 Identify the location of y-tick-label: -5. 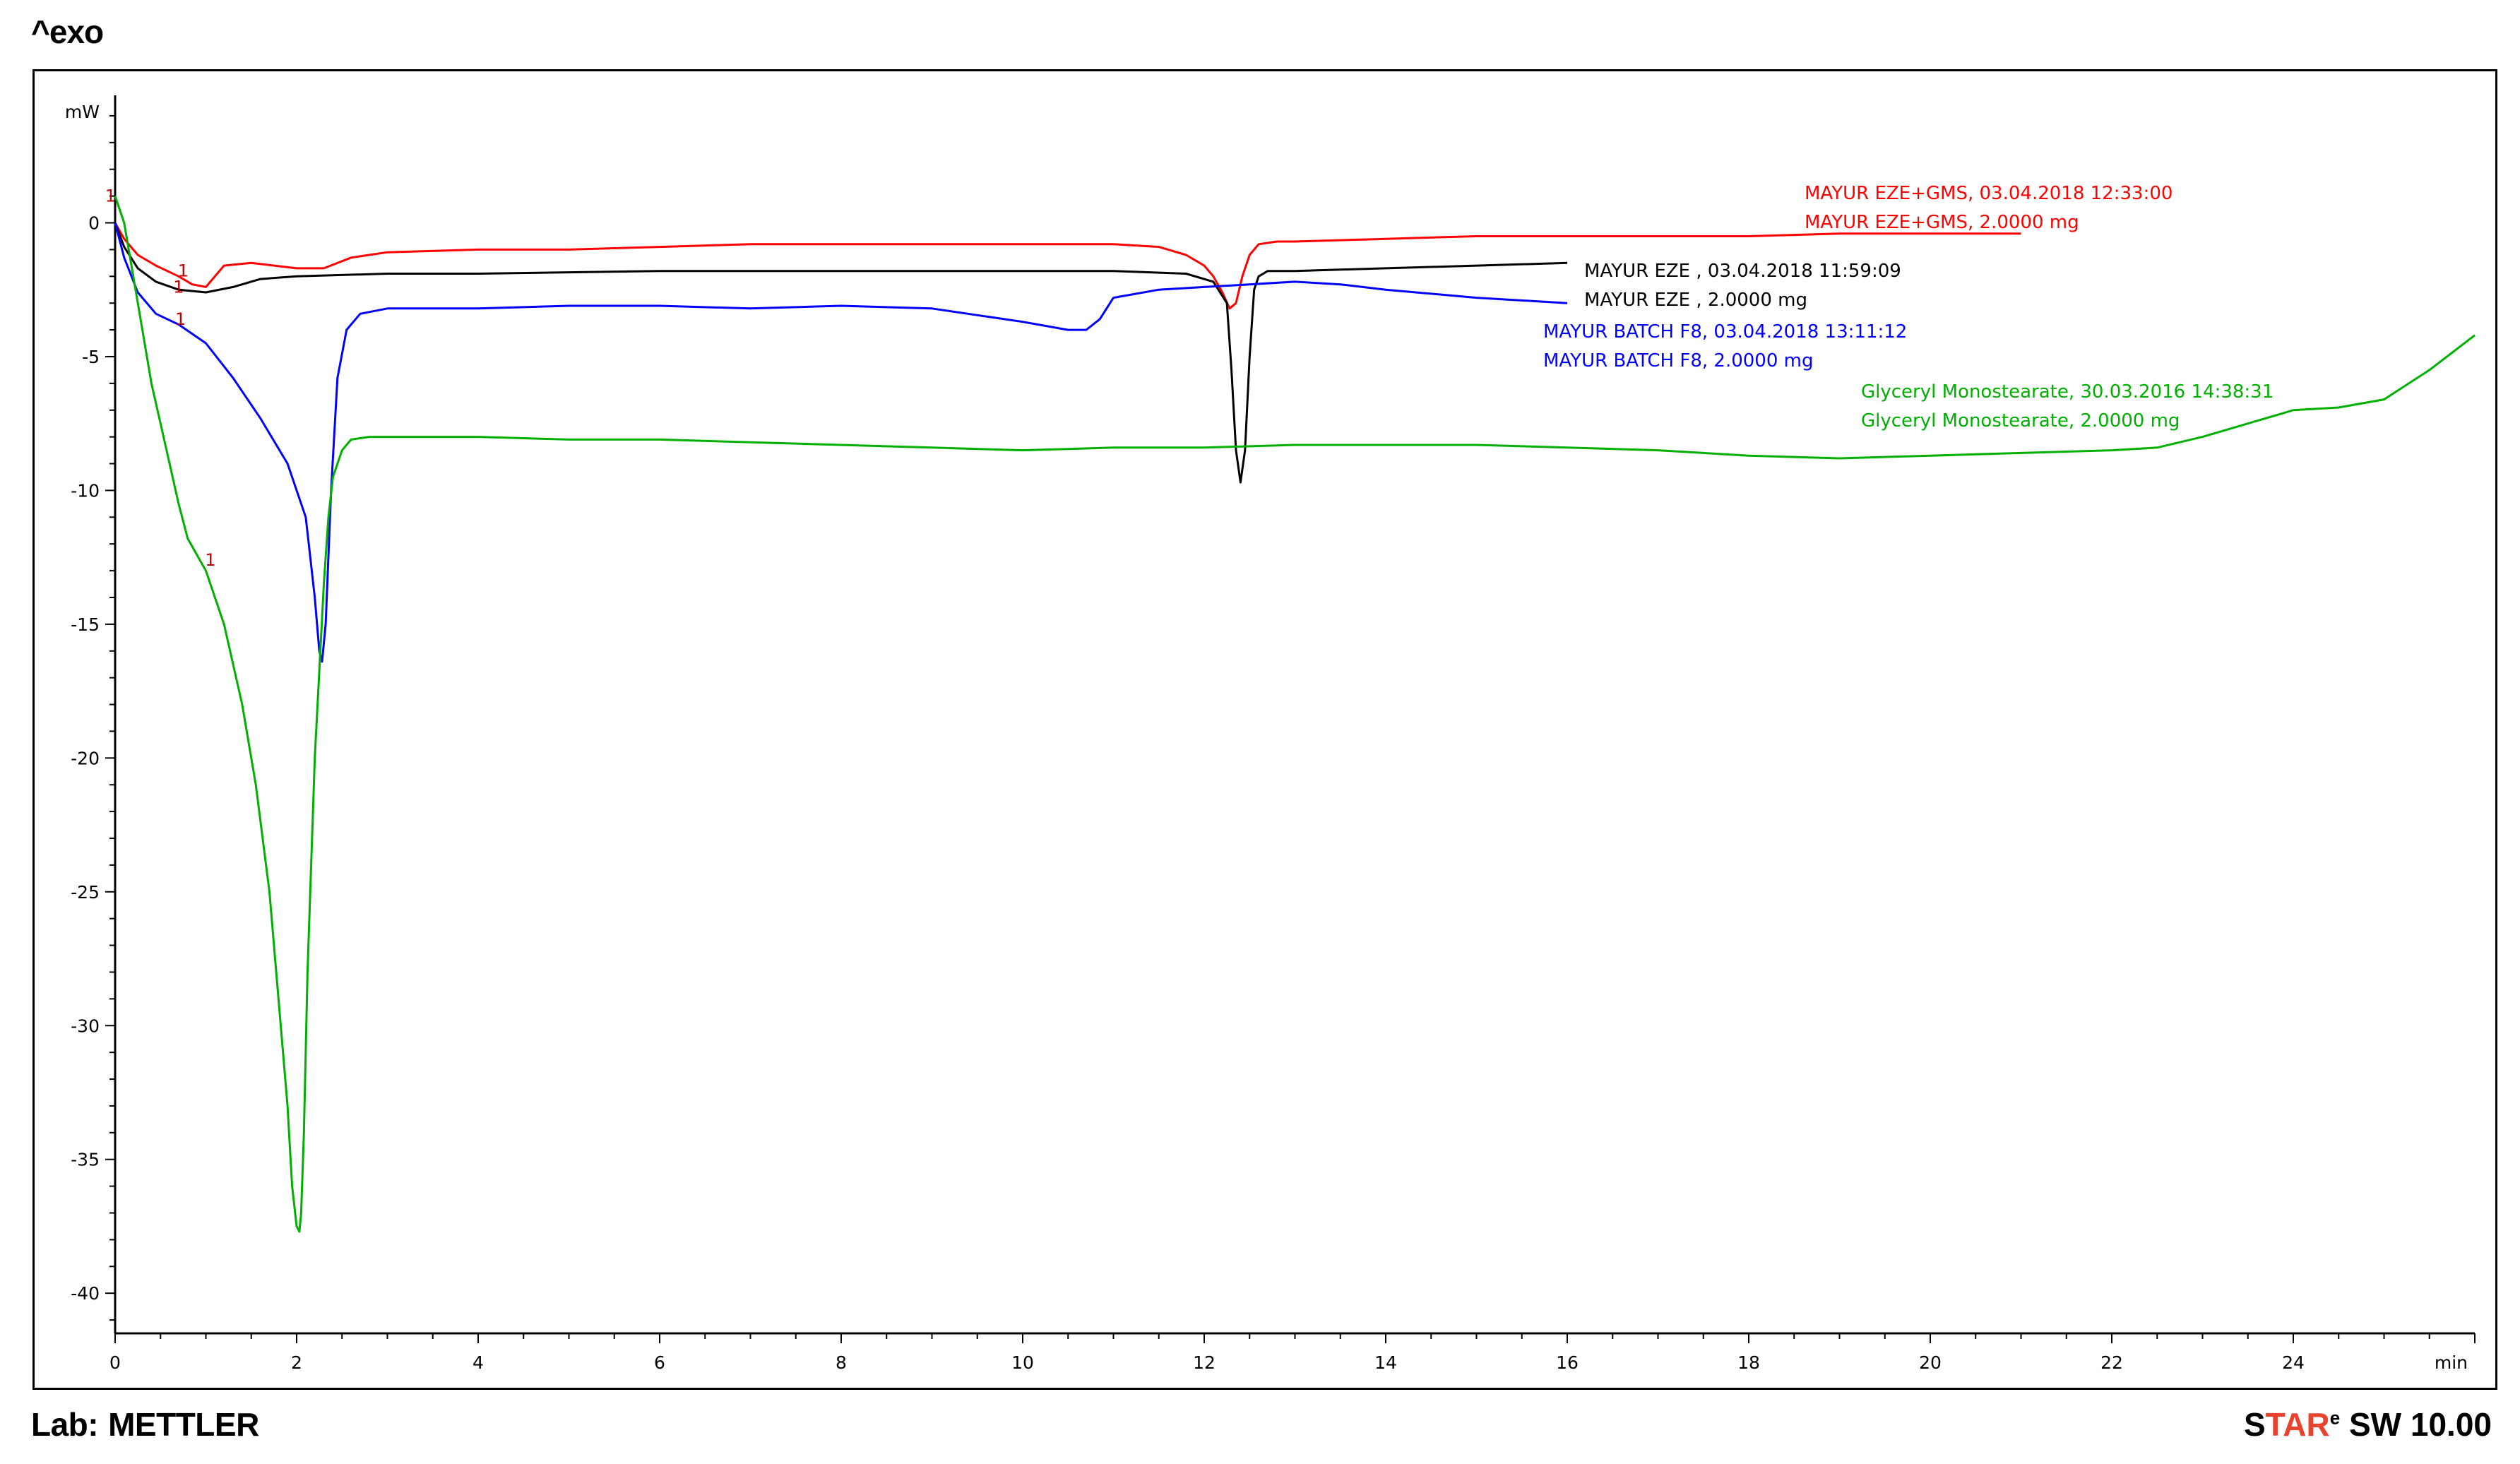
(91, 357).